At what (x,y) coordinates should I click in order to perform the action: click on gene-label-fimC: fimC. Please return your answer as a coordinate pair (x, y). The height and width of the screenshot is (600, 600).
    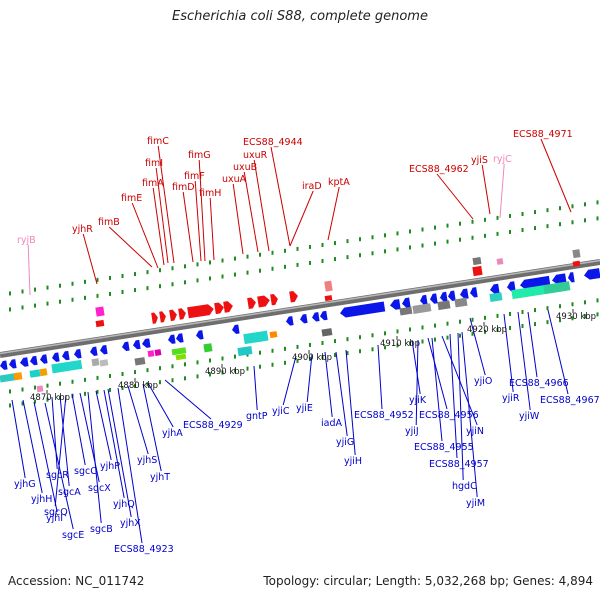
    Looking at the image, I should click on (158, 141).